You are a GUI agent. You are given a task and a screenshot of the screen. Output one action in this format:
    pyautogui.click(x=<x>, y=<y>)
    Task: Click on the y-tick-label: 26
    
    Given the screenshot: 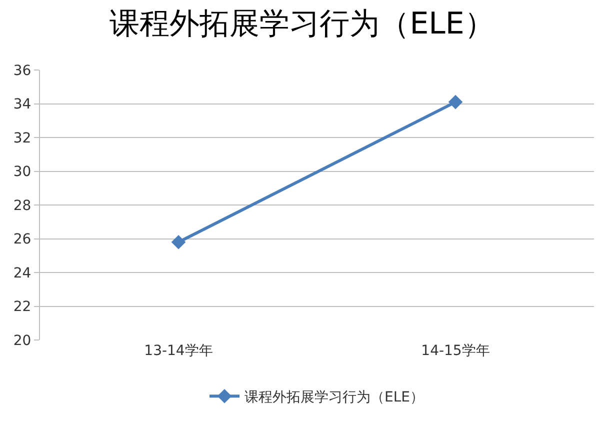 What is the action you would take?
    pyautogui.click(x=22, y=240)
    